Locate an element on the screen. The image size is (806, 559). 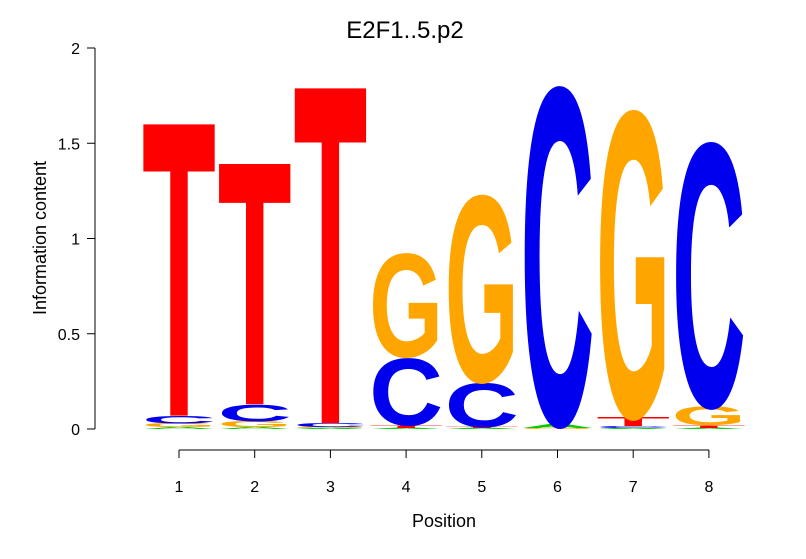
x-tick-label: 5 is located at coordinates (481, 487).